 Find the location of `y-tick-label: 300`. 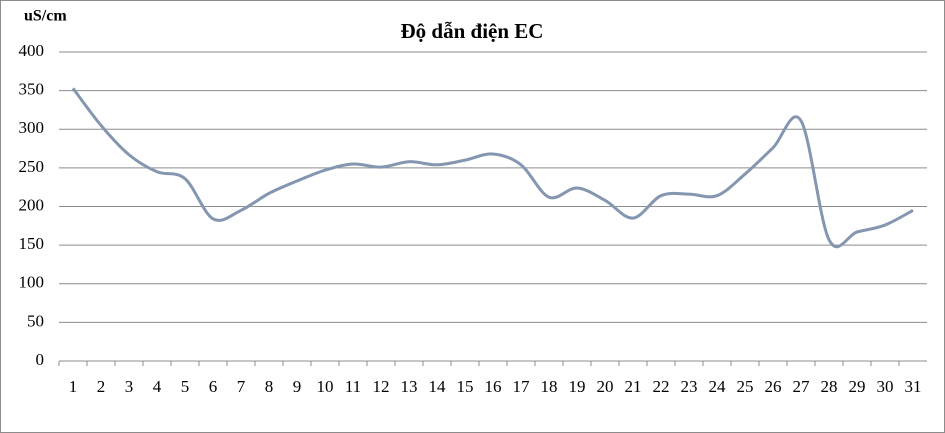

y-tick-label: 300 is located at coordinates (32, 127).